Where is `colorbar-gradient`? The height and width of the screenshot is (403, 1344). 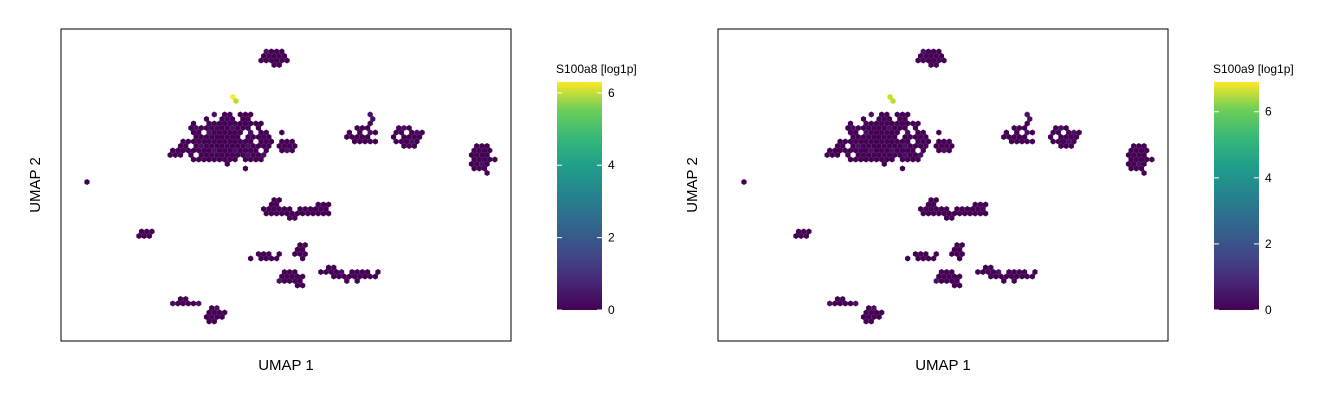 colorbar-gradient is located at coordinates (579, 196).